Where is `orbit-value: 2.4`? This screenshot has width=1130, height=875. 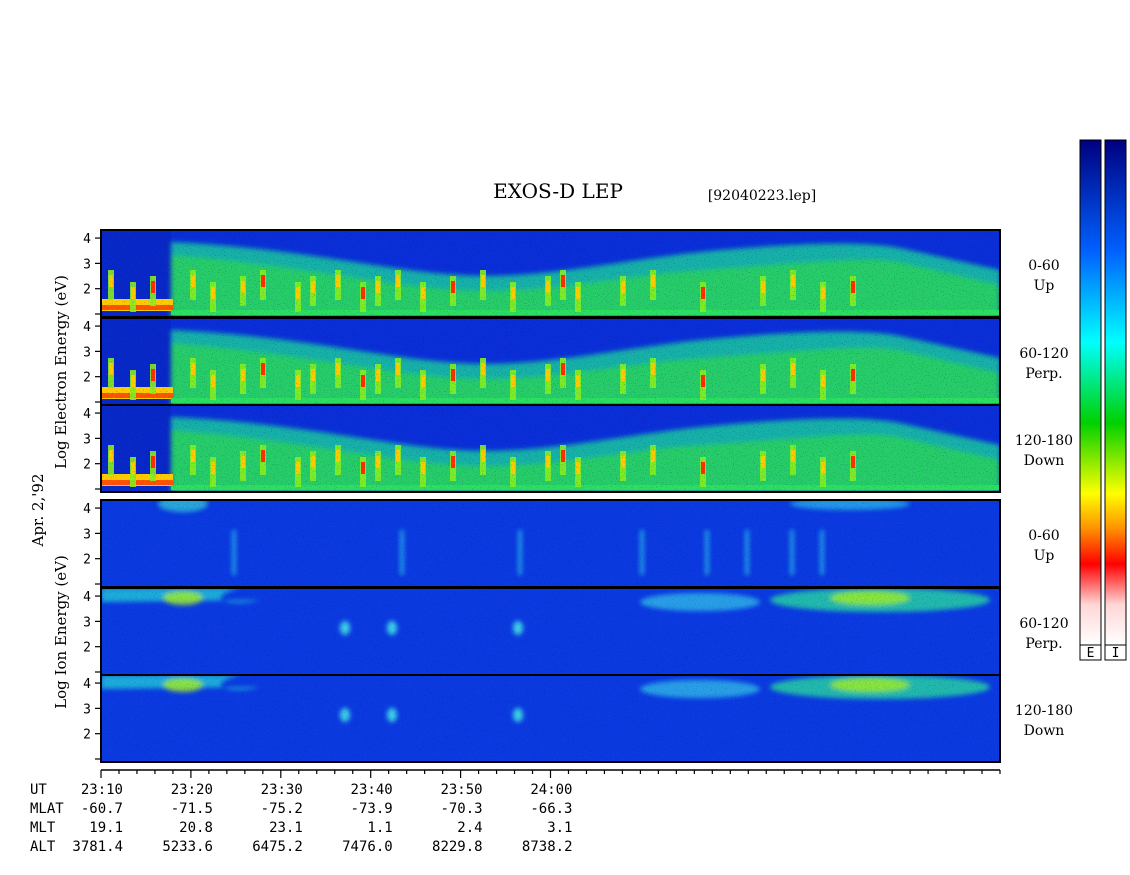
orbit-value: 2.4 is located at coordinates (469, 828).